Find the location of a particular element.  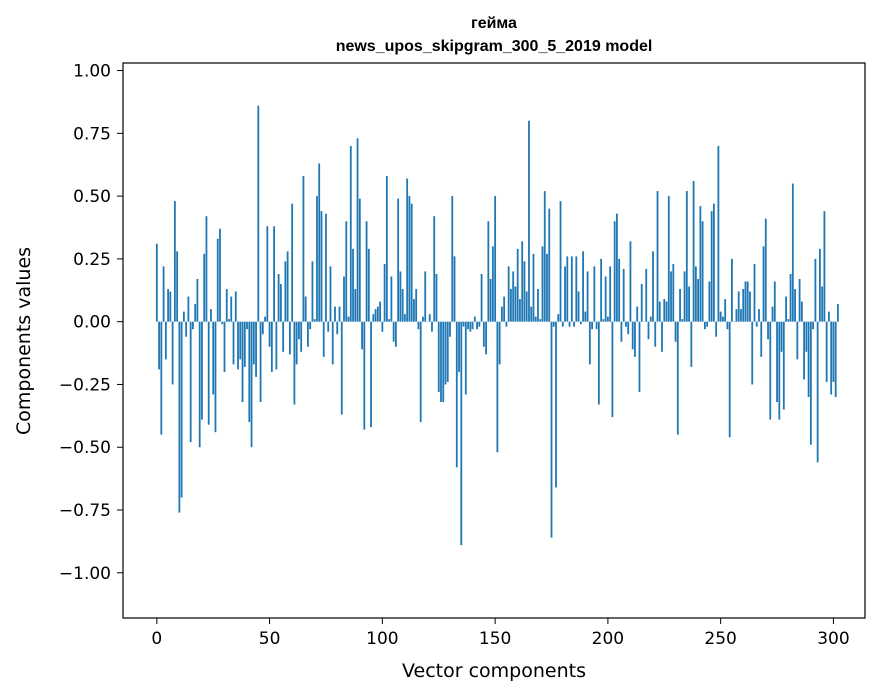

y-tick-label: 0.25 is located at coordinates (92, 260).